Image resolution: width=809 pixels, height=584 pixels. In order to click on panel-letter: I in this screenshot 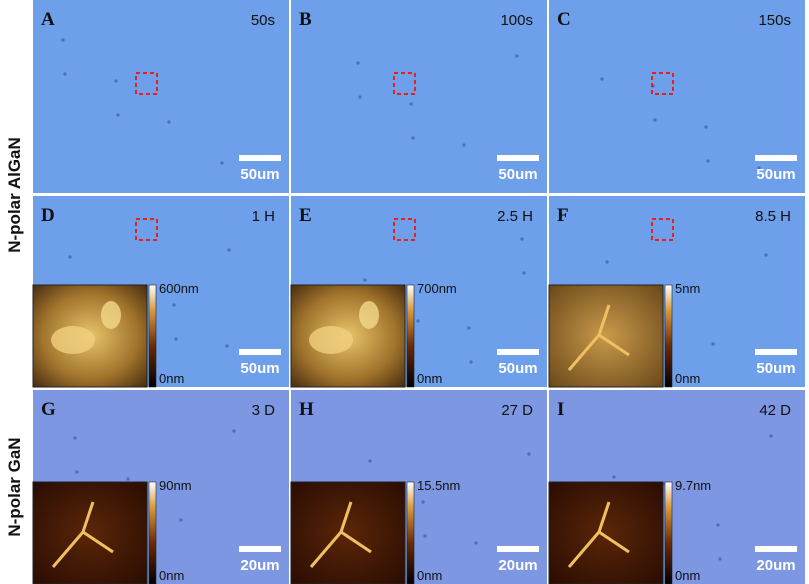, I will do `click(560, 409)`.